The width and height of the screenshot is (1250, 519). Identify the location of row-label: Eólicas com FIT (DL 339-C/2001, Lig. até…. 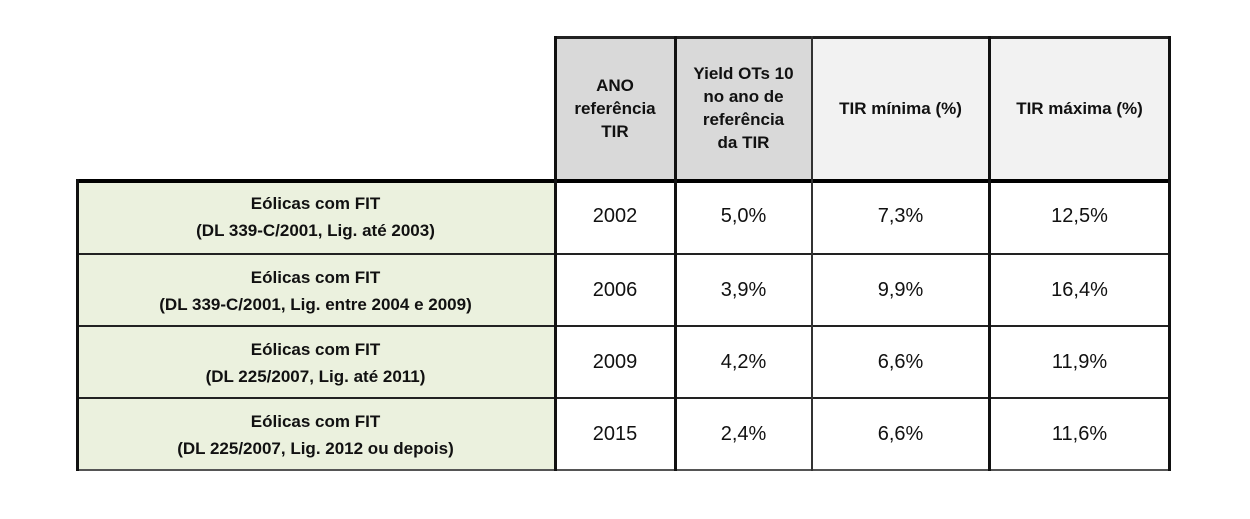
(315, 216).